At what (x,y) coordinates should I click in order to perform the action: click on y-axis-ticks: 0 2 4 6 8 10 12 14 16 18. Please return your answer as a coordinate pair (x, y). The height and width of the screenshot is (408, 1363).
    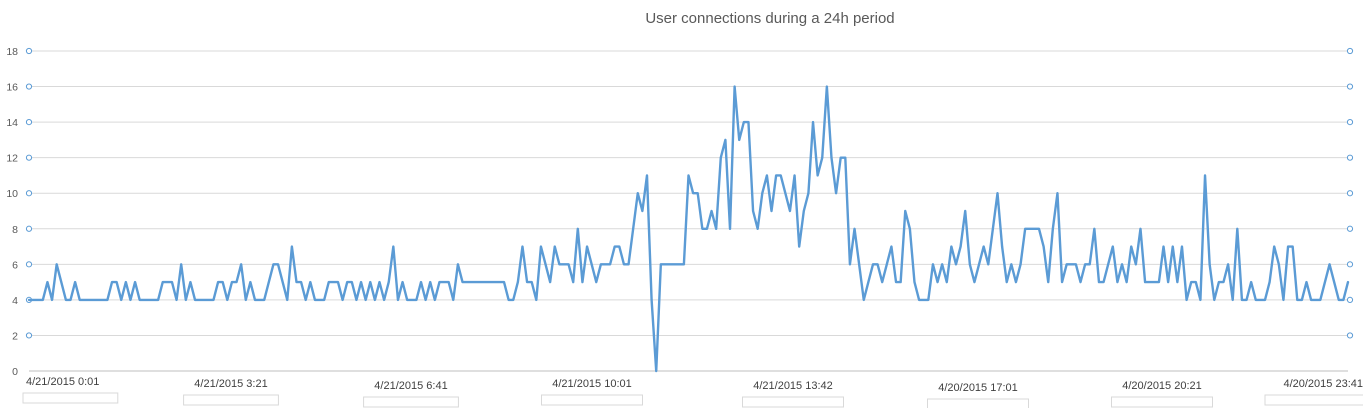
    Looking at the image, I should click on (12, 212).